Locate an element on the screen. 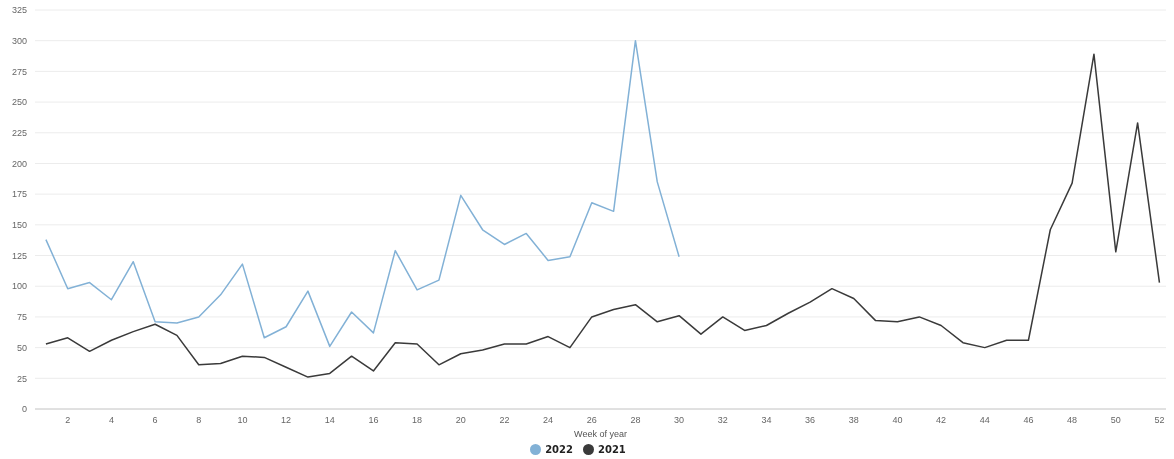  x-tick-label: 6 is located at coordinates (155, 420).